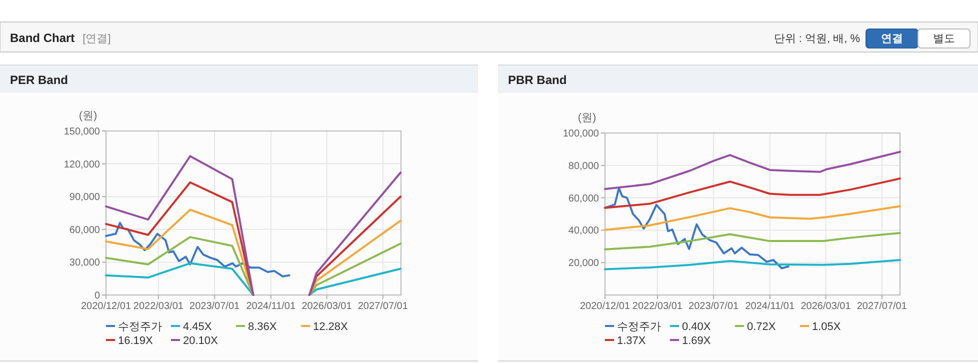 The width and height of the screenshot is (978, 364). What do you see at coordinates (201, 341) in the screenshot?
I see `legend-label: 20.10X` at bounding box center [201, 341].